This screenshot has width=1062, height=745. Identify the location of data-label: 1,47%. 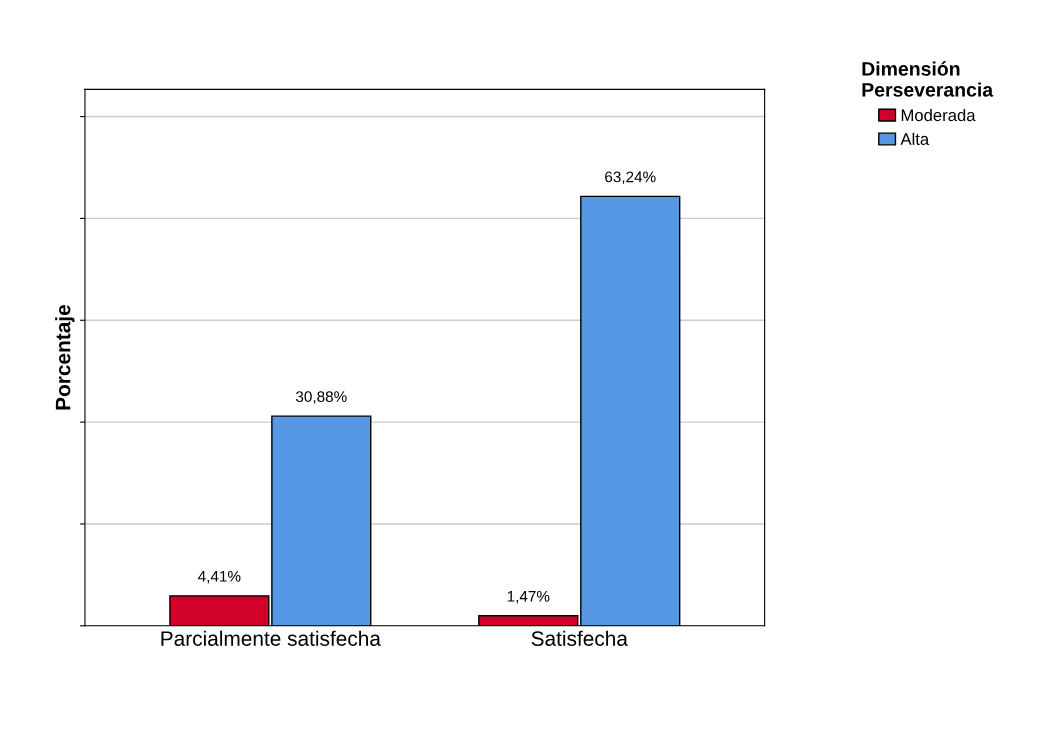
(528, 597).